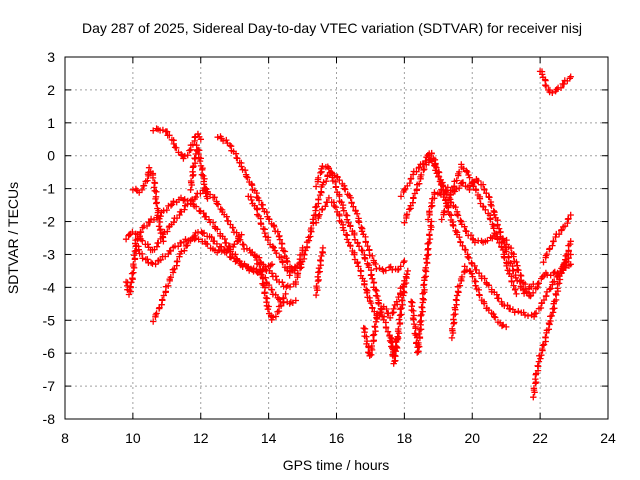 Image resolution: width=640 pixels, height=480 pixels. Describe the element at coordinates (49, 287) in the screenshot. I see `y-tick-label: -4` at that location.